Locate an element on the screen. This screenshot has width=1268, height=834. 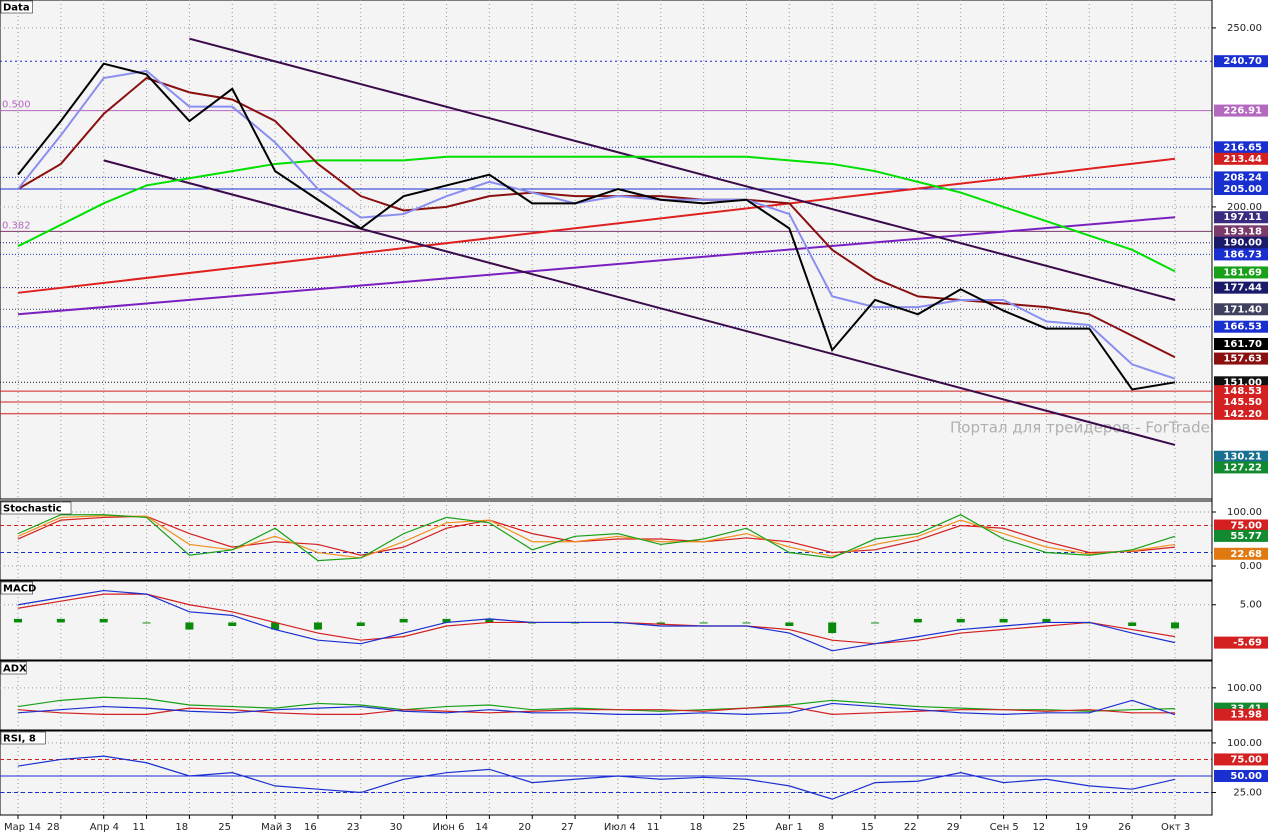
price-tag-label: 193.18 is located at coordinates (1242, 231).